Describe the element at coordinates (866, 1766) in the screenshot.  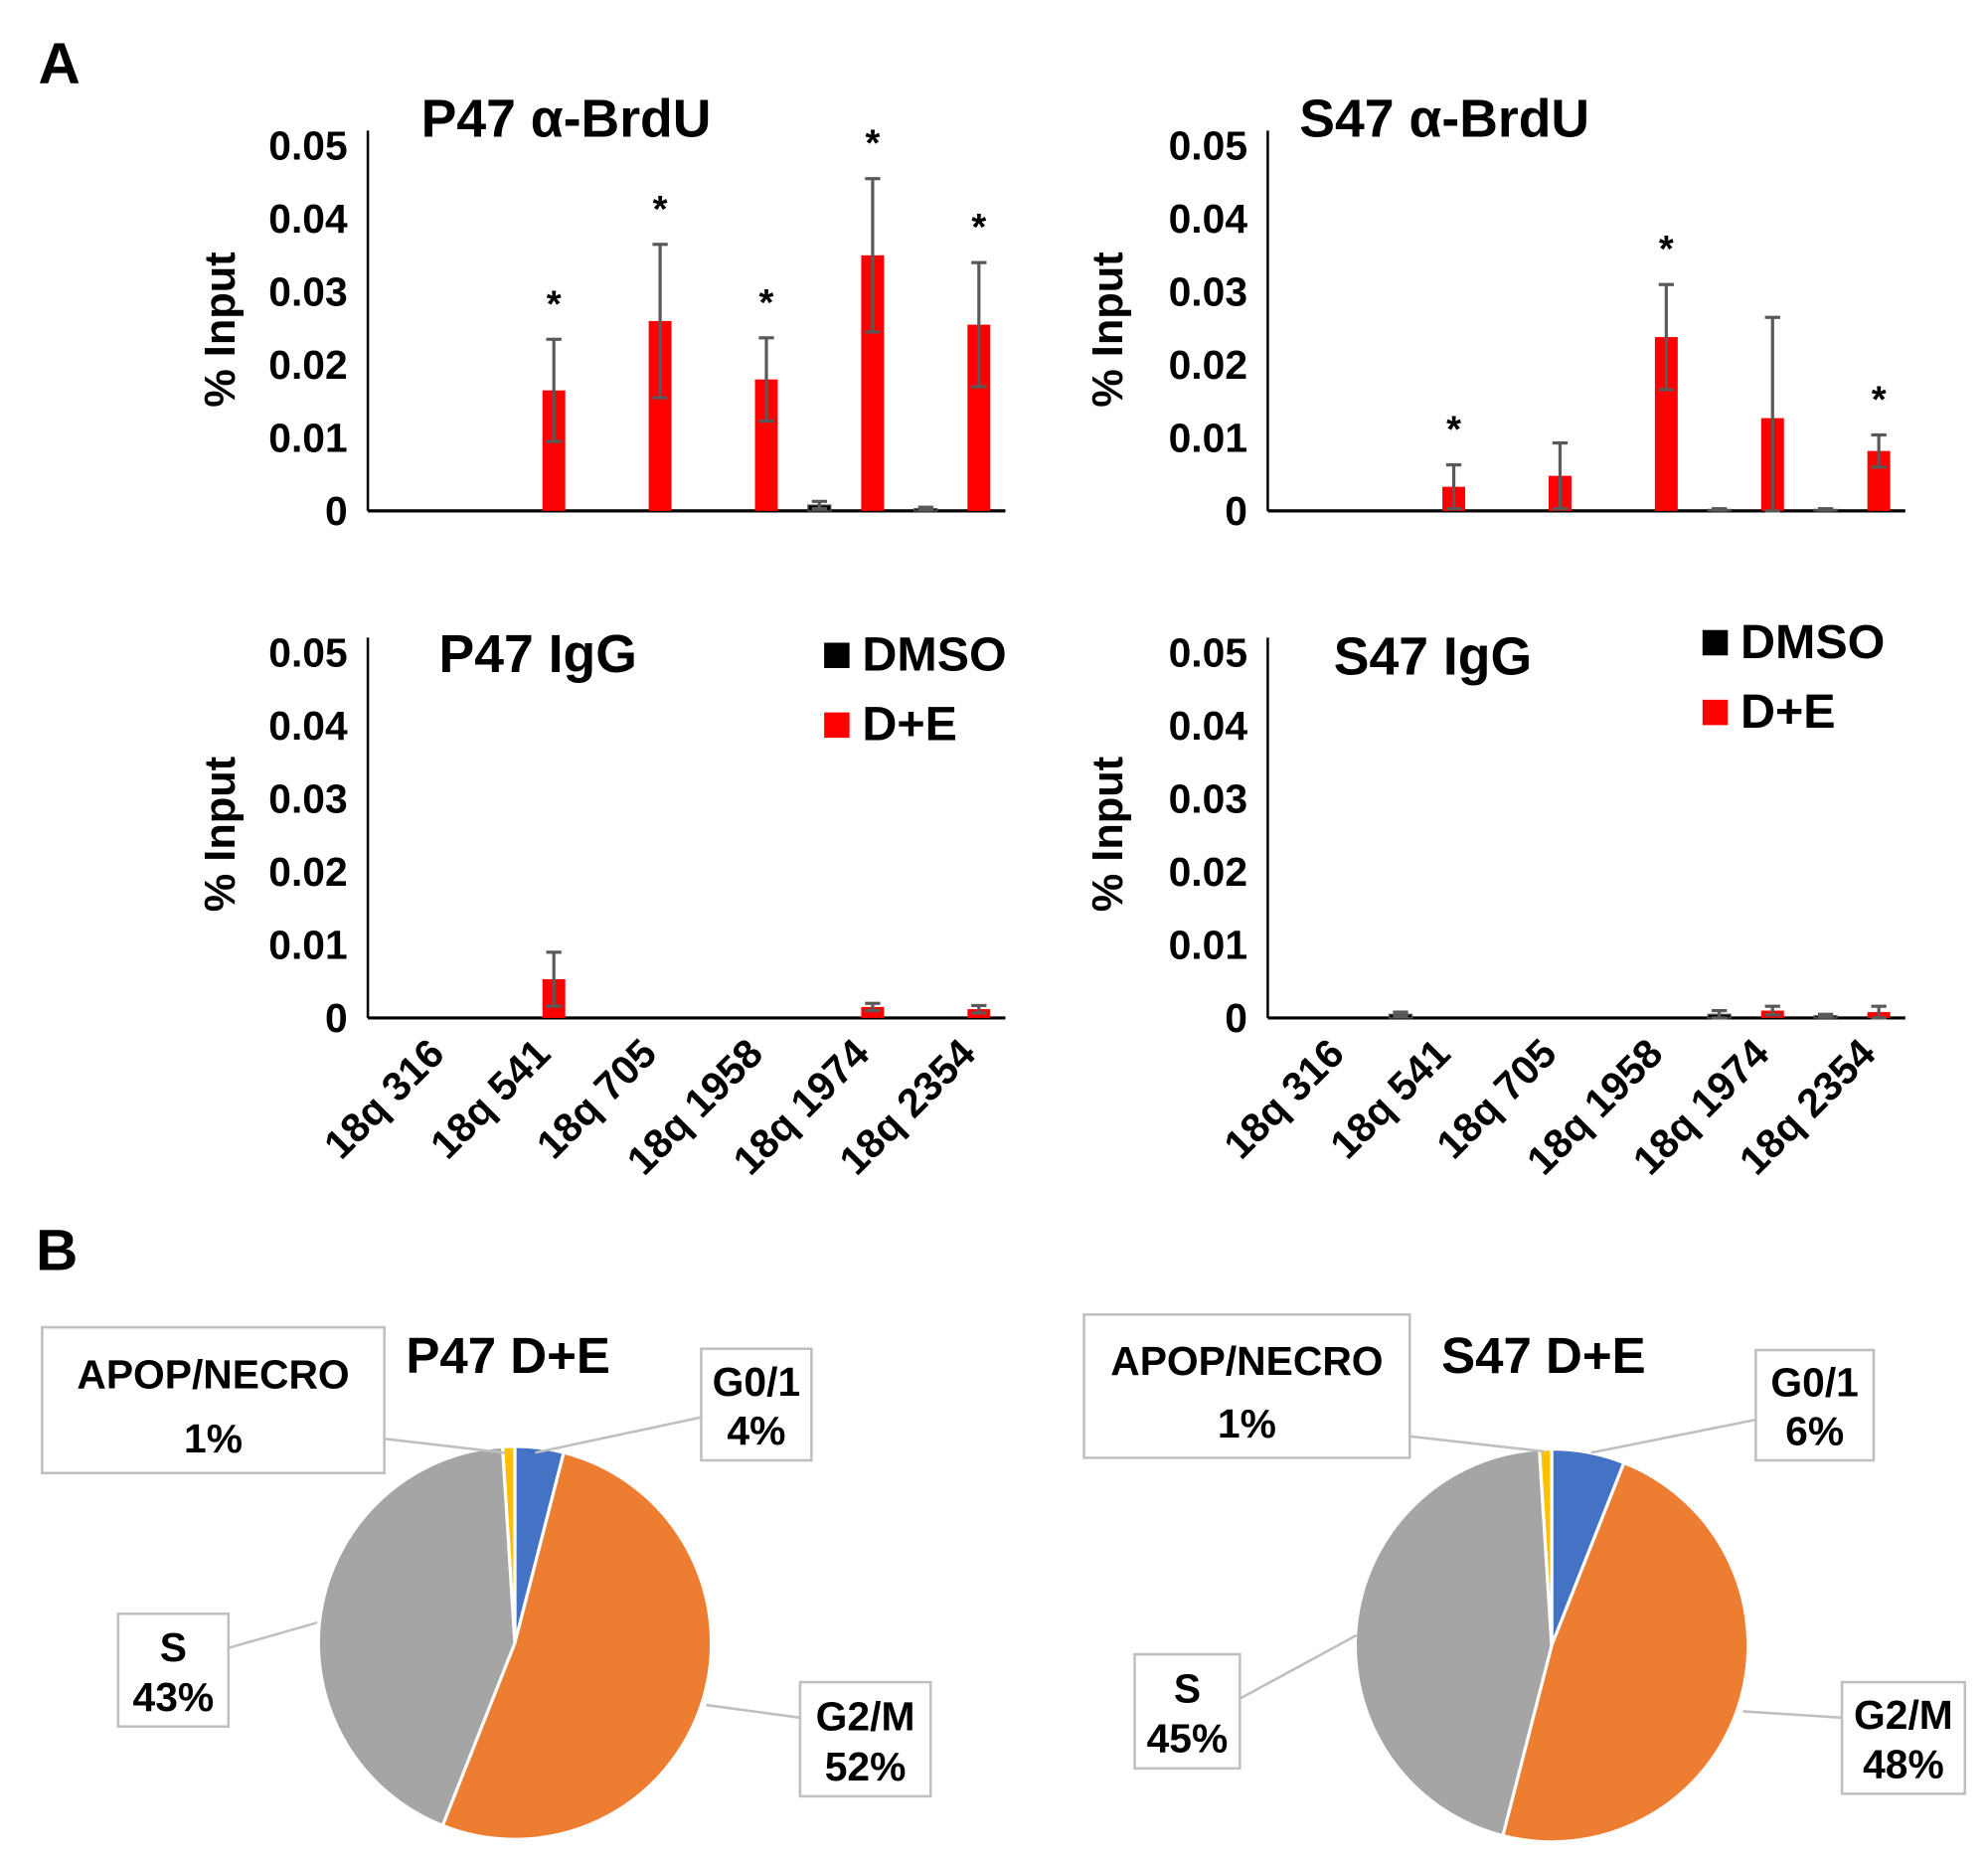
I see `callout-percent: 52%` at that location.